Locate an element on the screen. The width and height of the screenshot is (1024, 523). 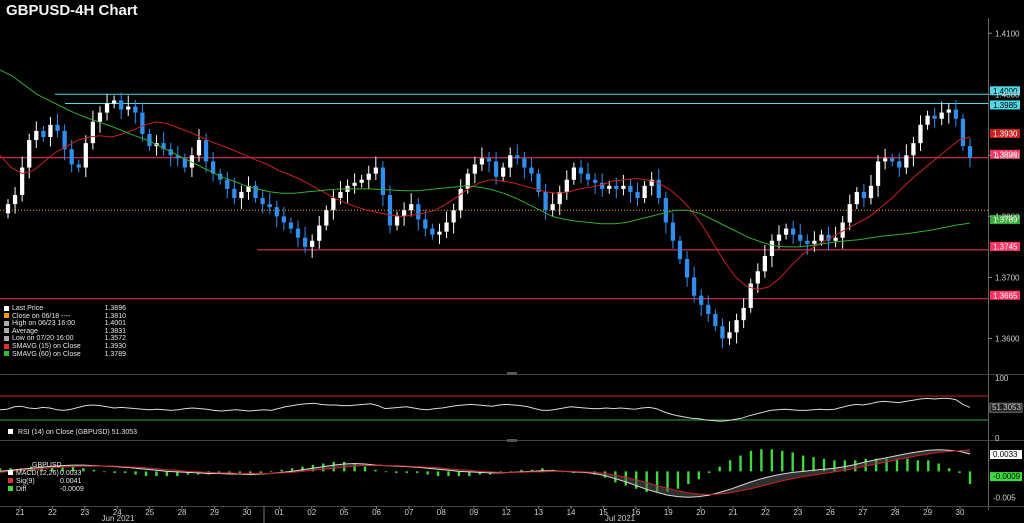
macd-legend-value: 0.0033 is located at coordinates (71, 473).